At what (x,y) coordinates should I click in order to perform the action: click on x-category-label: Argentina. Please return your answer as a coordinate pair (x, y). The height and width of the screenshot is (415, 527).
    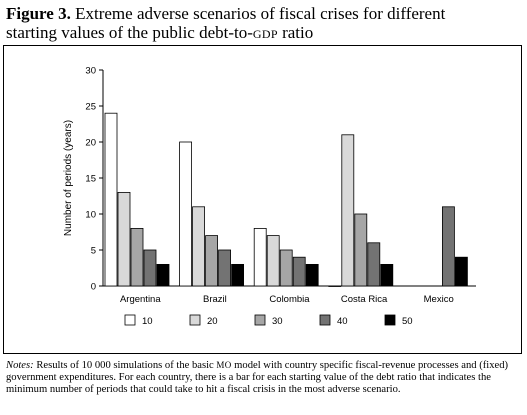
    Looking at the image, I should click on (140, 299).